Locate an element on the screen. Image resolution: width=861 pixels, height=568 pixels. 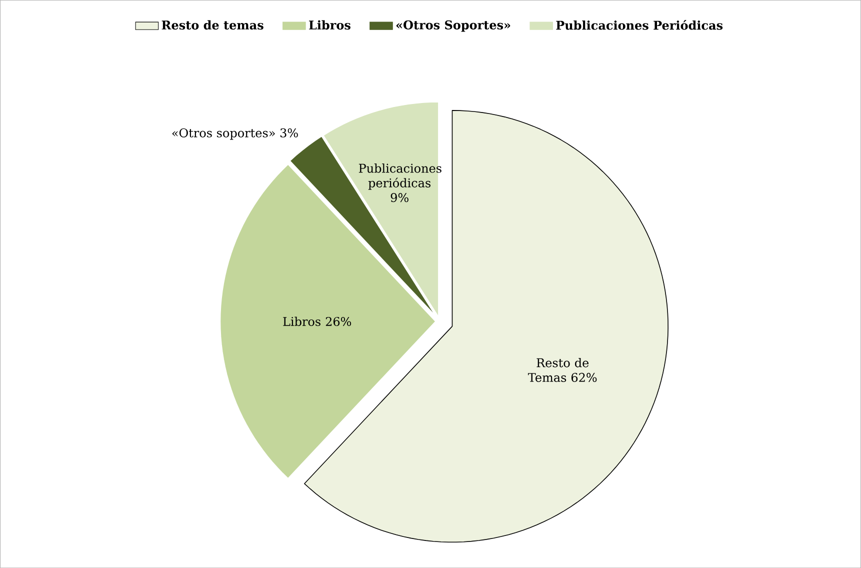
legend-label: Libros is located at coordinates (329, 25).